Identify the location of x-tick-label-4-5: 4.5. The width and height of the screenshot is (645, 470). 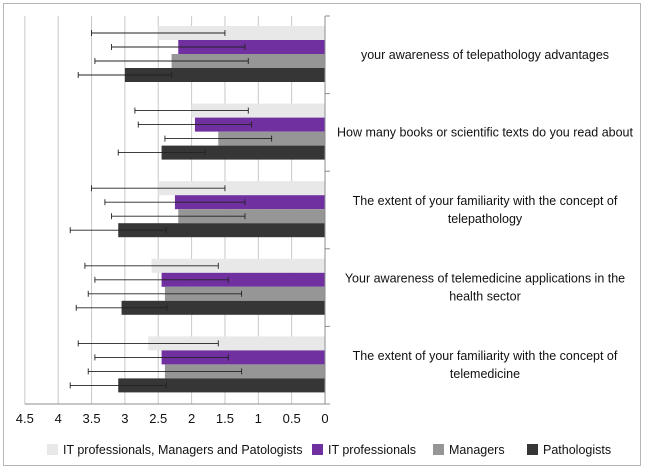
(25, 418).